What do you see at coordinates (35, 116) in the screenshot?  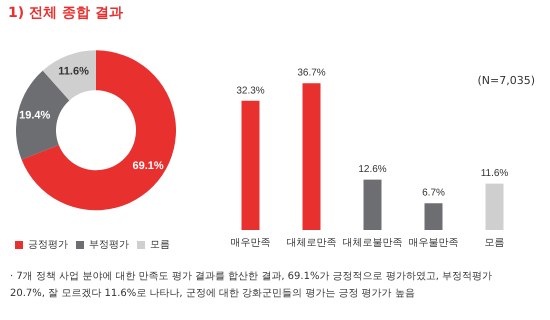 I see `data-label: 19.4%` at bounding box center [35, 116].